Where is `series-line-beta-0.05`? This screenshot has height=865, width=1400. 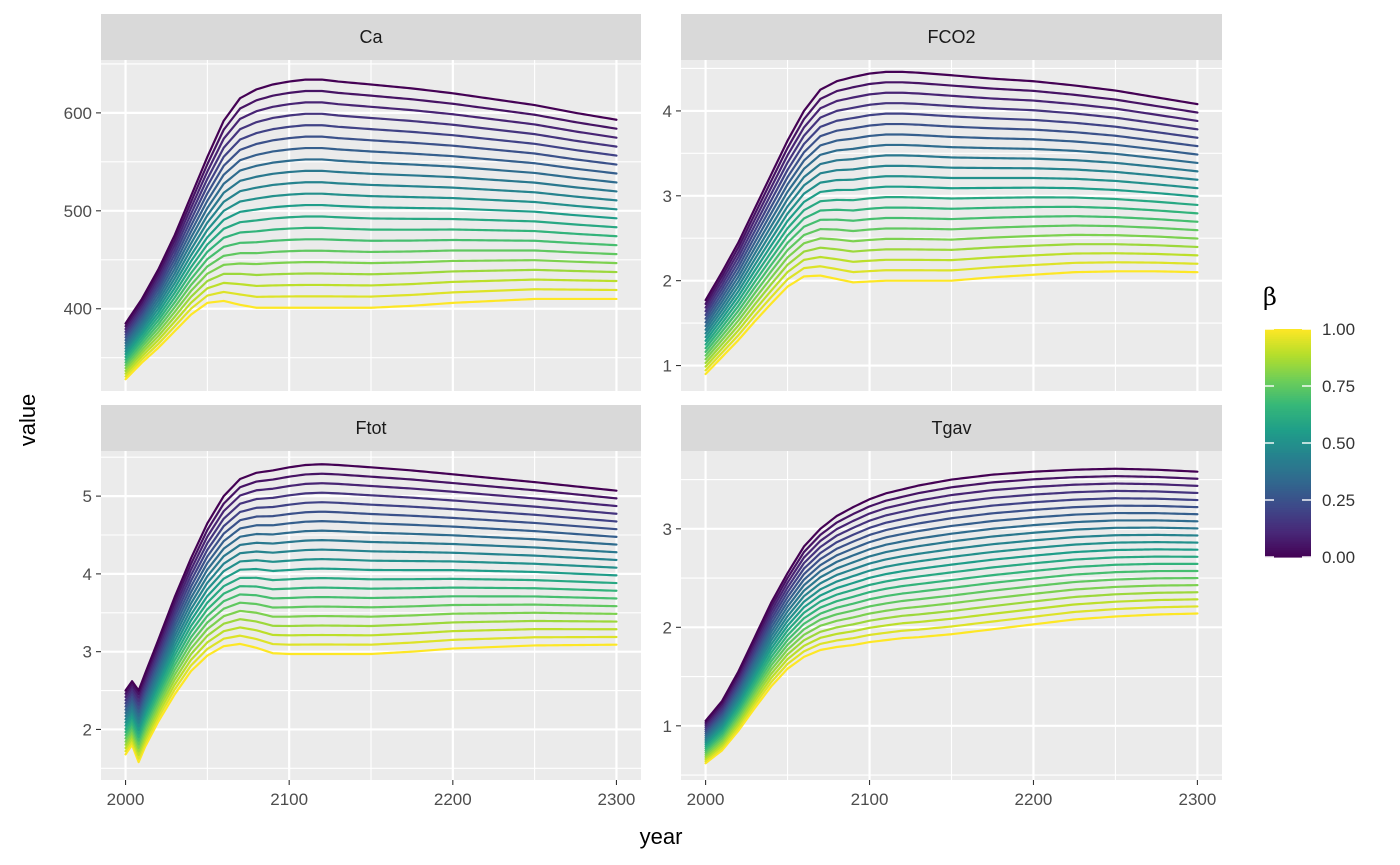
series-line-beta-0.05 is located at coordinates (951, 193).